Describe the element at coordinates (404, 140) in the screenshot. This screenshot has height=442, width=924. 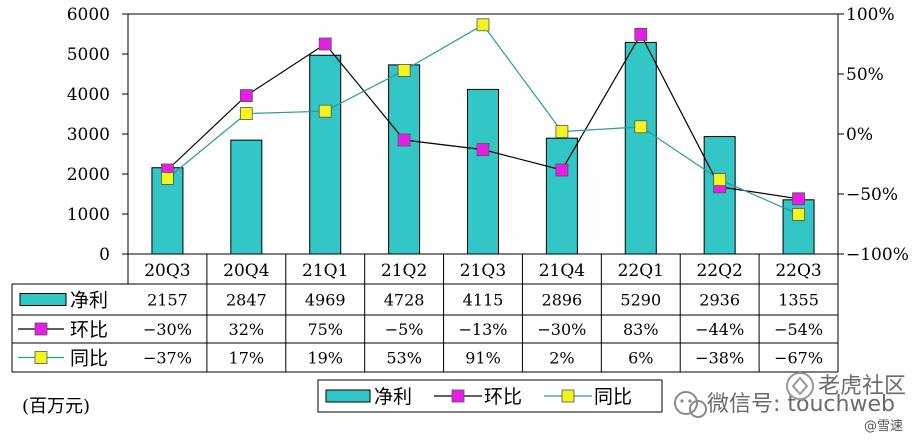
I see `mom-marker-21Q2` at that location.